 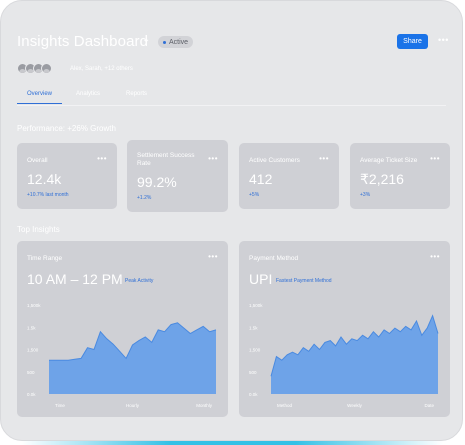 What do you see at coordinates (261, 279) in the screenshot?
I see `insight-value: UPI` at bounding box center [261, 279].